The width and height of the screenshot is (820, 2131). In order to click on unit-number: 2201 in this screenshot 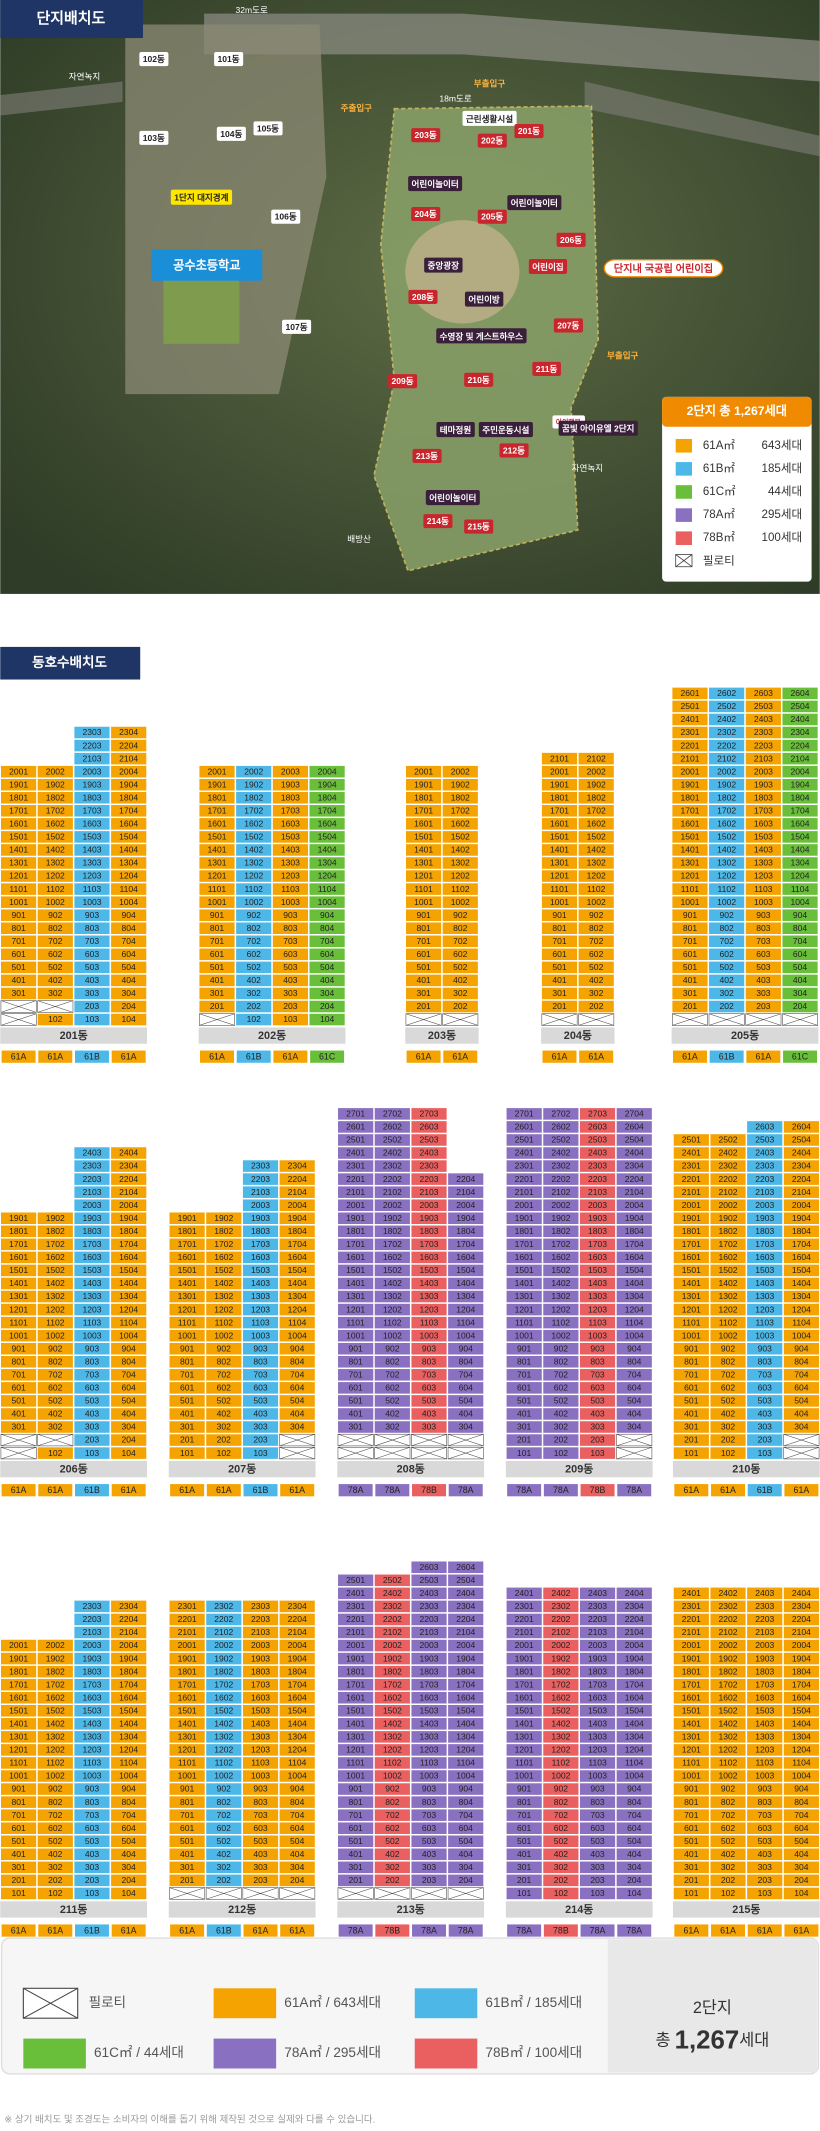, I will do `click(187, 1619)`.